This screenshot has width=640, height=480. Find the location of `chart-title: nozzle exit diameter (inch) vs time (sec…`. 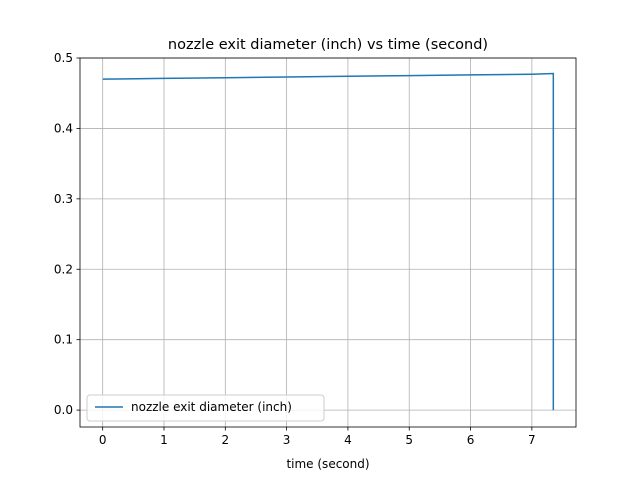

chart-title: nozzle exit diameter (inch) vs time (sec… is located at coordinates (328, 45).